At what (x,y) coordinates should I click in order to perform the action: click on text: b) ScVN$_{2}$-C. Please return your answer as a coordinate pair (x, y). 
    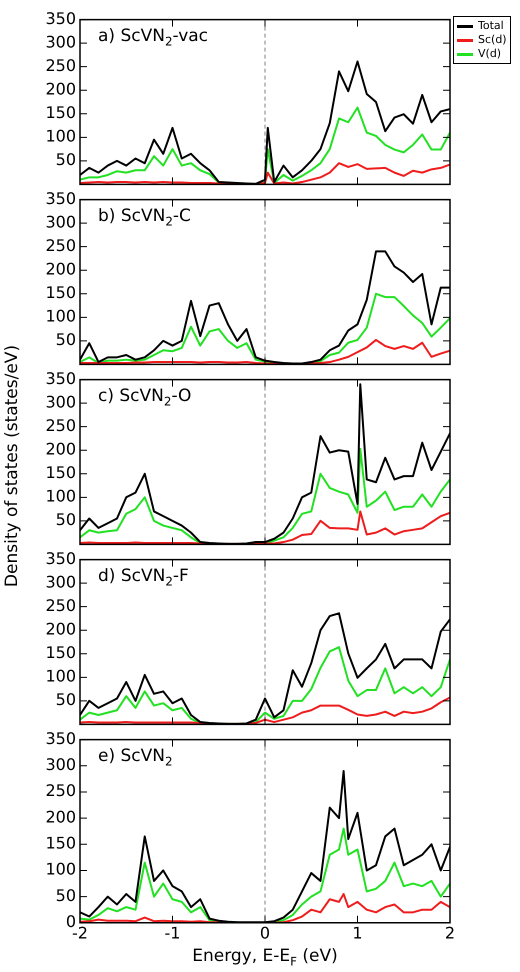
    Looking at the image, I should click on (144, 217).